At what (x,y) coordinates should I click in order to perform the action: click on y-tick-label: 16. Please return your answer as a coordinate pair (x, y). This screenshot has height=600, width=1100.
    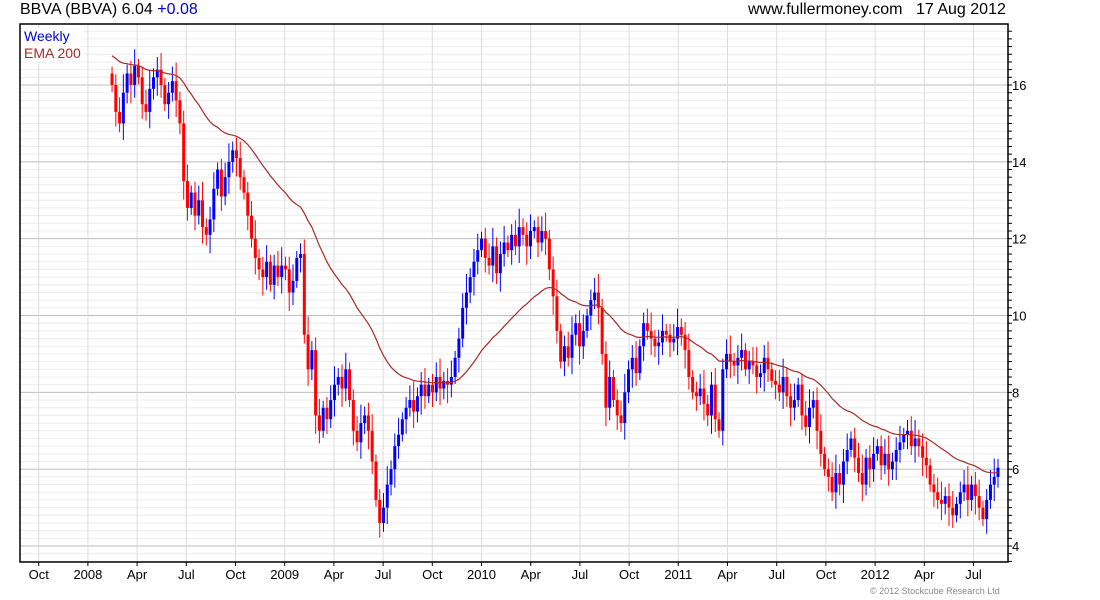
    Looking at the image, I should click on (1019, 85).